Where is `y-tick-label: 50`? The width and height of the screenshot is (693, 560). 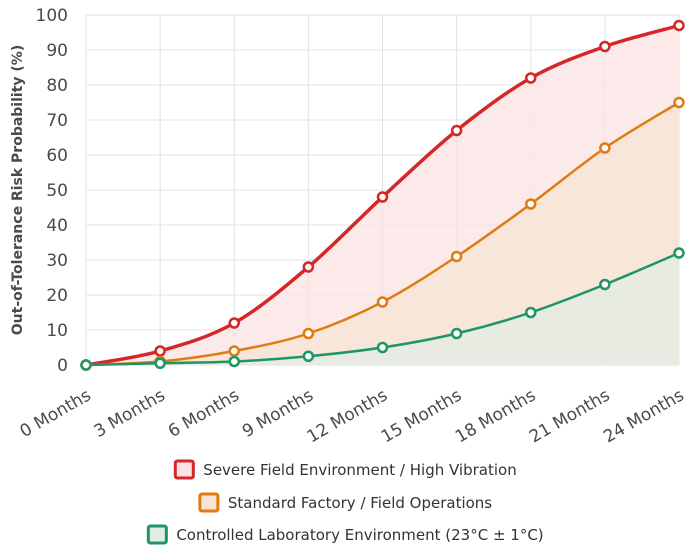 y-tick-label: 50 is located at coordinates (57, 191).